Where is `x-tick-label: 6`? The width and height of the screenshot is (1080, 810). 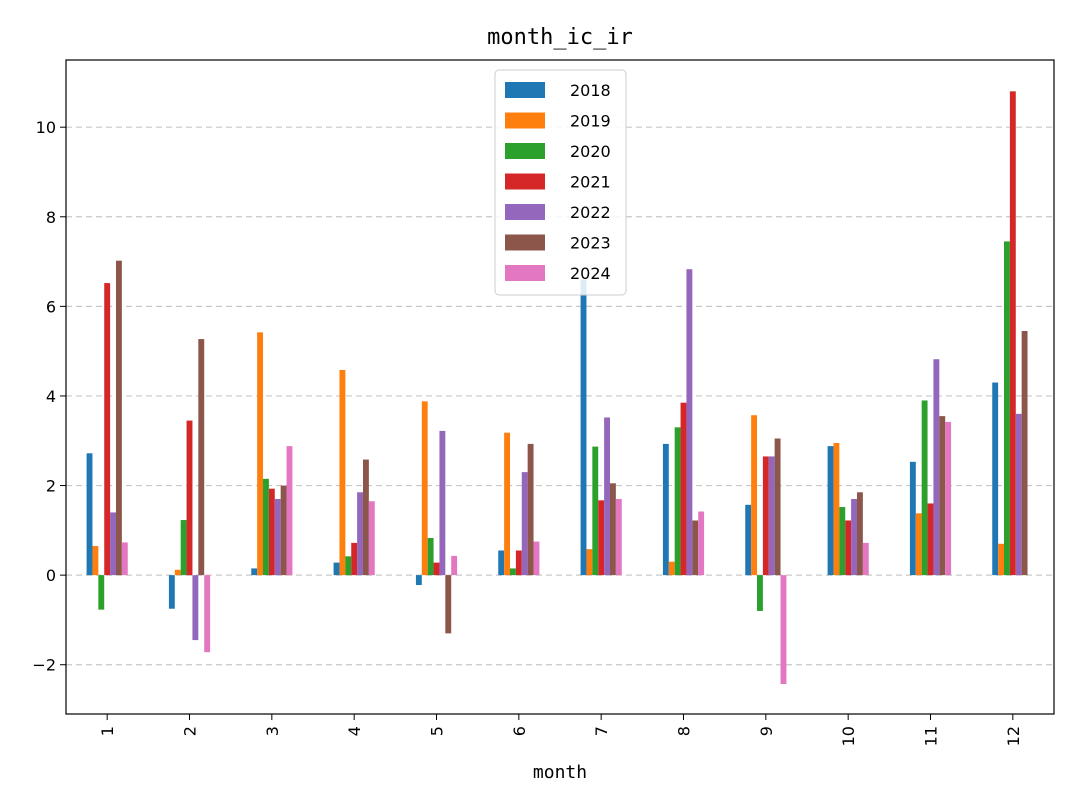
x-tick-label: 6 is located at coordinates (519, 731).